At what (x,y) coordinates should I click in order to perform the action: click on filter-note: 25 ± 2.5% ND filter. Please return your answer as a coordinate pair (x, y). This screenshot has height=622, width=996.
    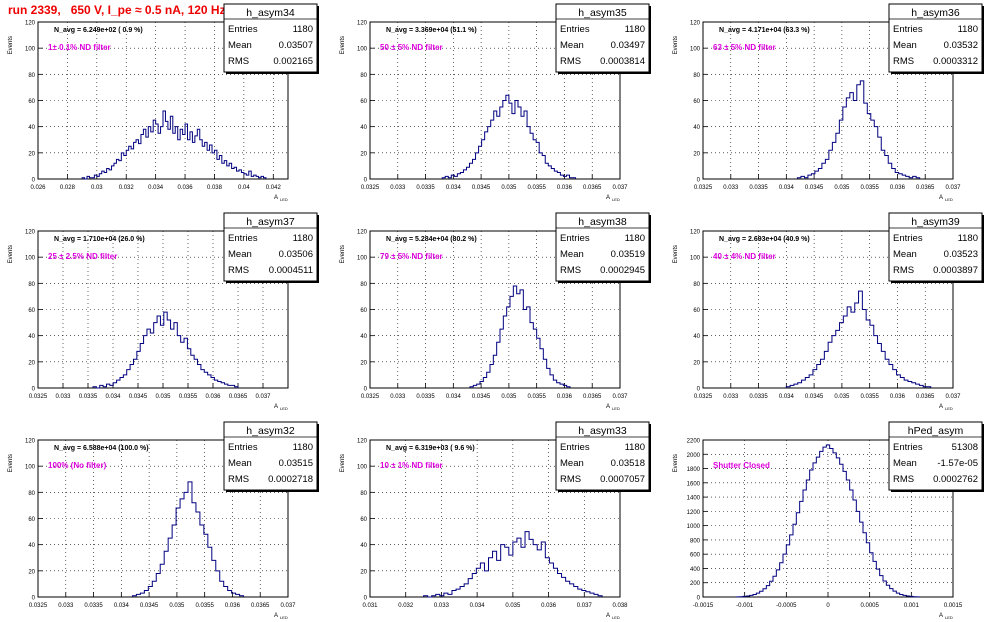
    Looking at the image, I should click on (82, 256).